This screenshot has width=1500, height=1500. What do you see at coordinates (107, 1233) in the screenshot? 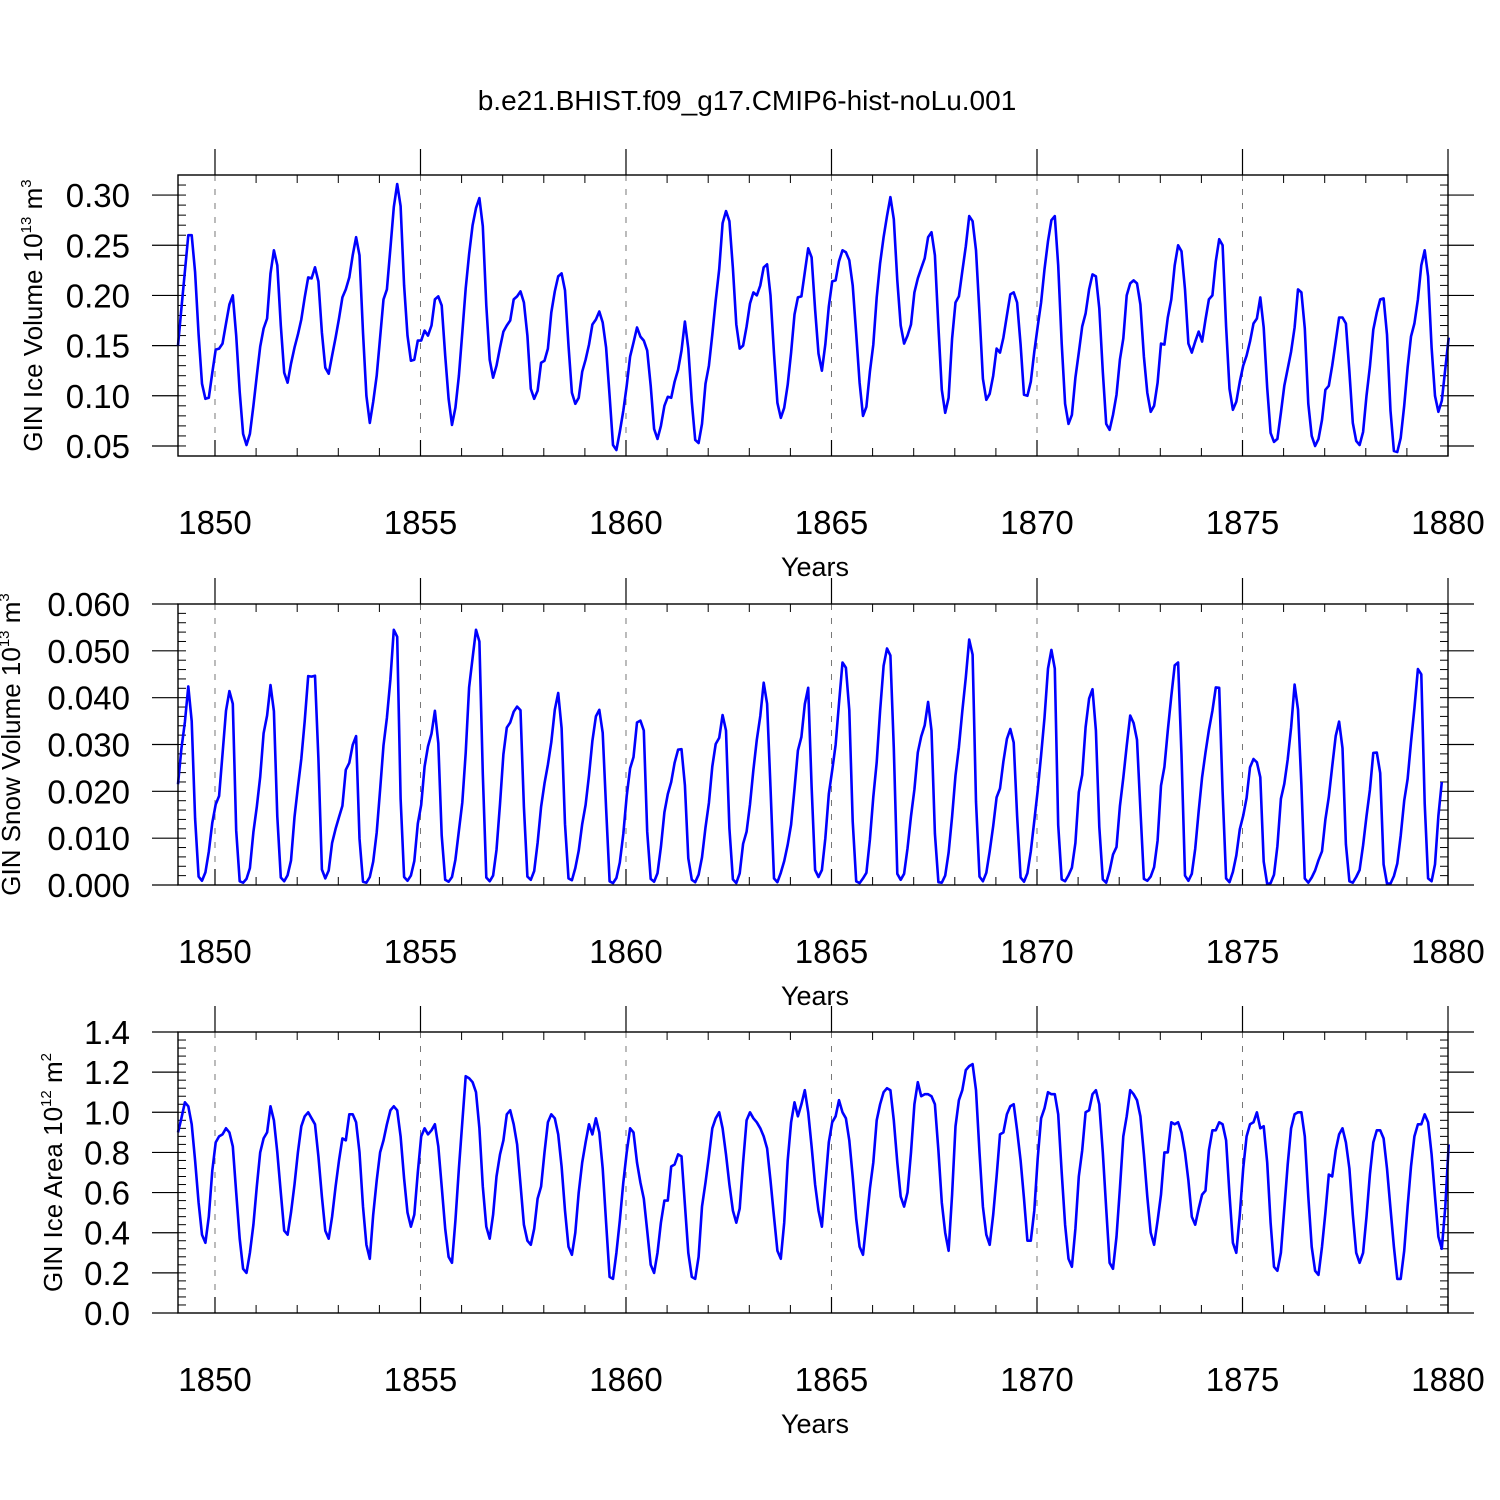
I see `y-tick-label: 0.4` at bounding box center [107, 1233].